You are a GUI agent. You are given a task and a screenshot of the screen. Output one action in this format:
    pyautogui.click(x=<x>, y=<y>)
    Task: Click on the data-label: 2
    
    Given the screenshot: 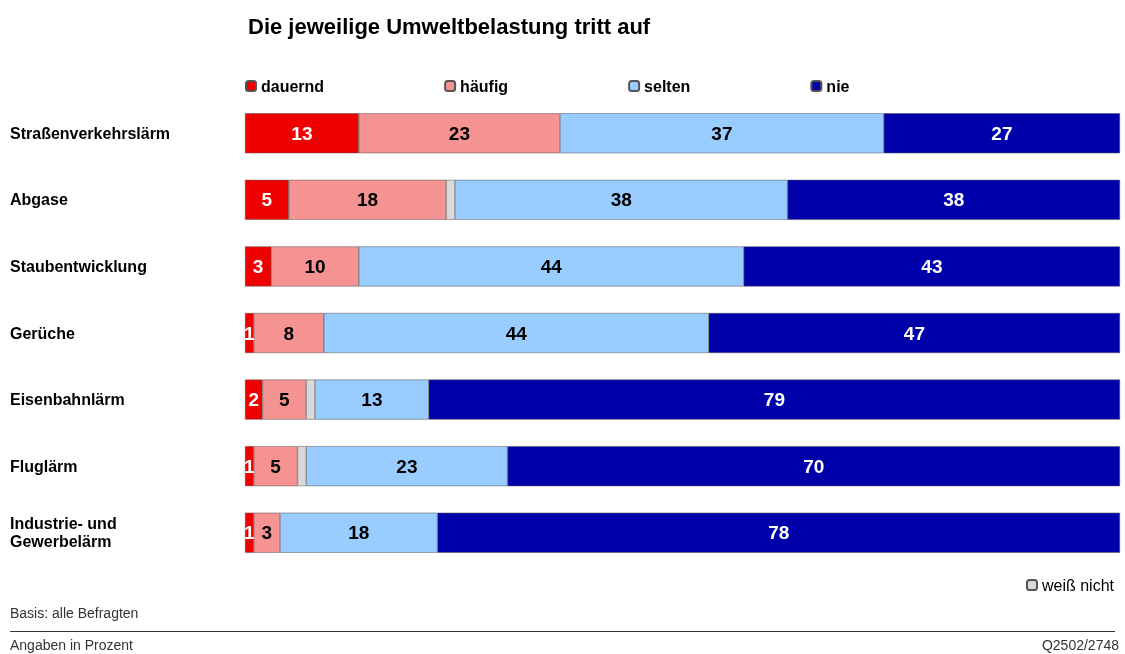 What is the action you would take?
    pyautogui.click(x=254, y=400)
    